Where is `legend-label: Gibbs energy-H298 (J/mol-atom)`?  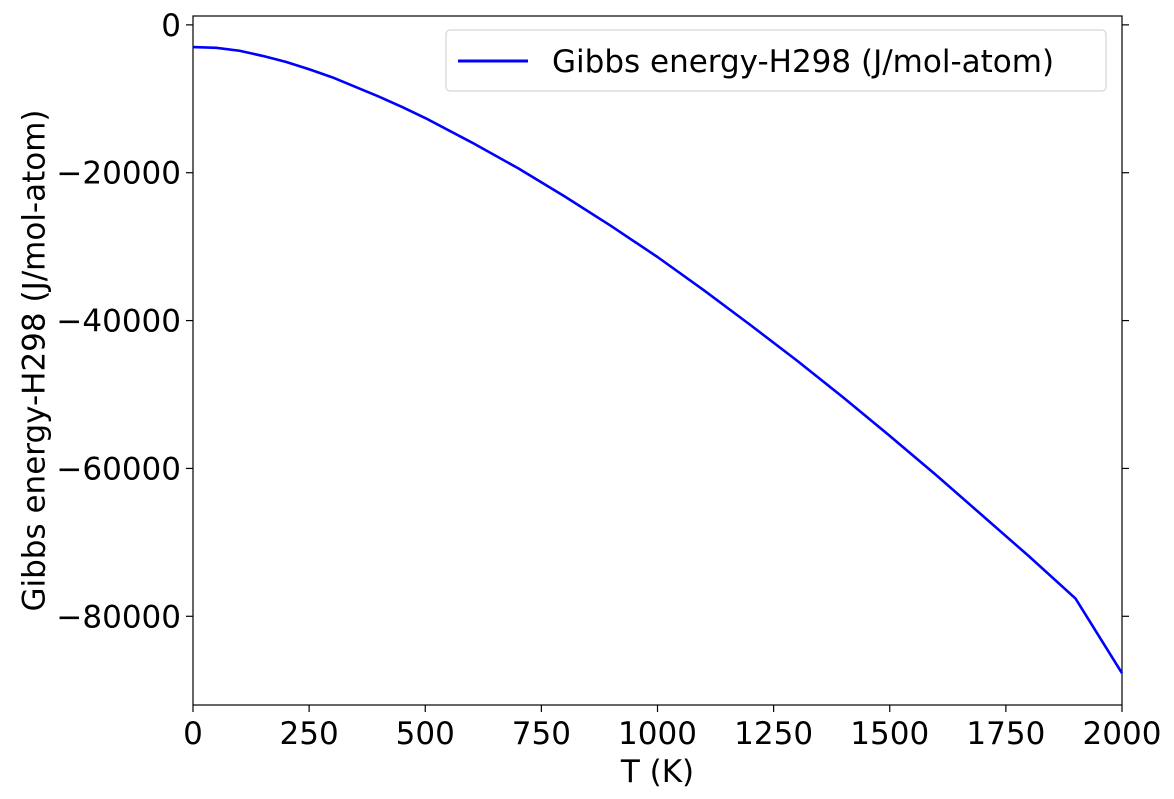 legend-label: Gibbs energy-H298 (J/mol-atom) is located at coordinates (803, 62).